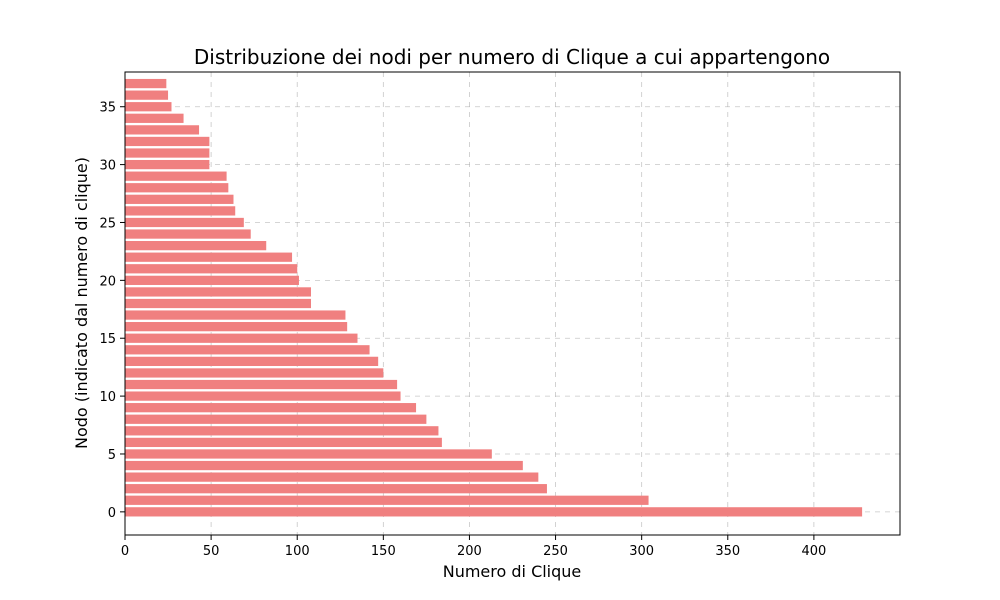 Image resolution: width=1000 pixels, height=600 pixels. What do you see at coordinates (512, 571) in the screenshot?
I see `x-axis-label: Numero di Clique` at bounding box center [512, 571].